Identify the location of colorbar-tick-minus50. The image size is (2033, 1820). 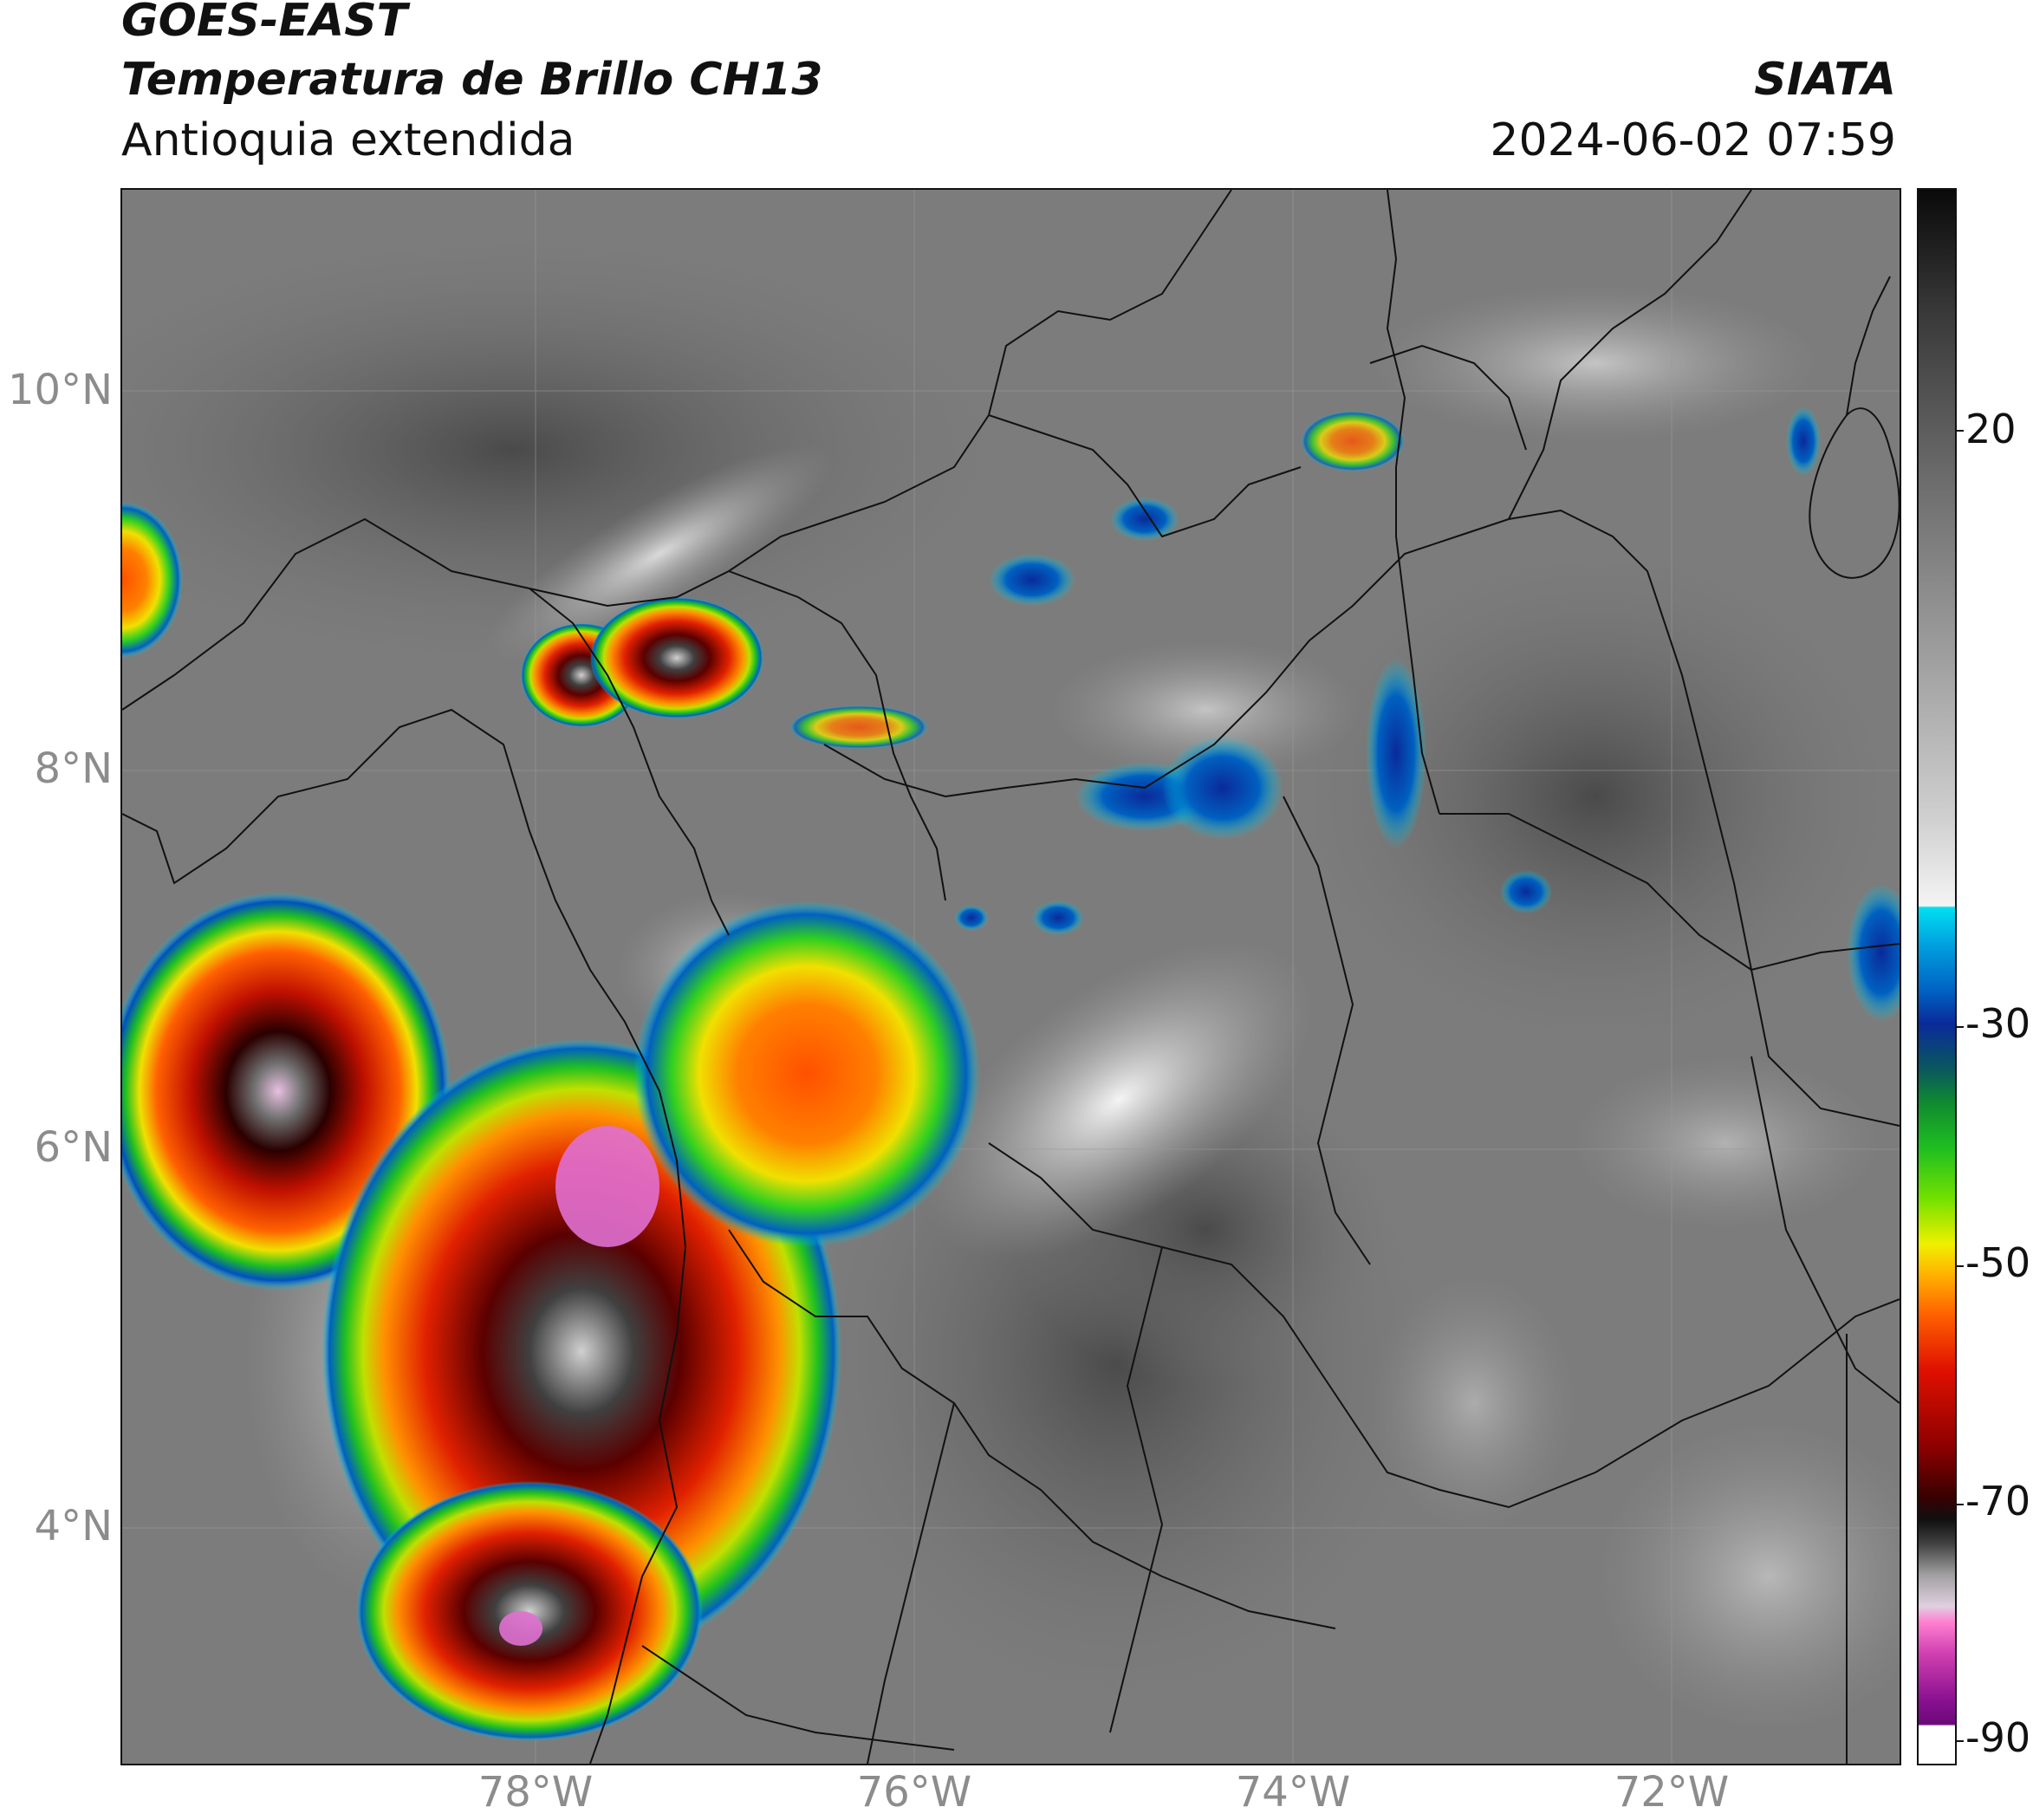
(1959, 1266).